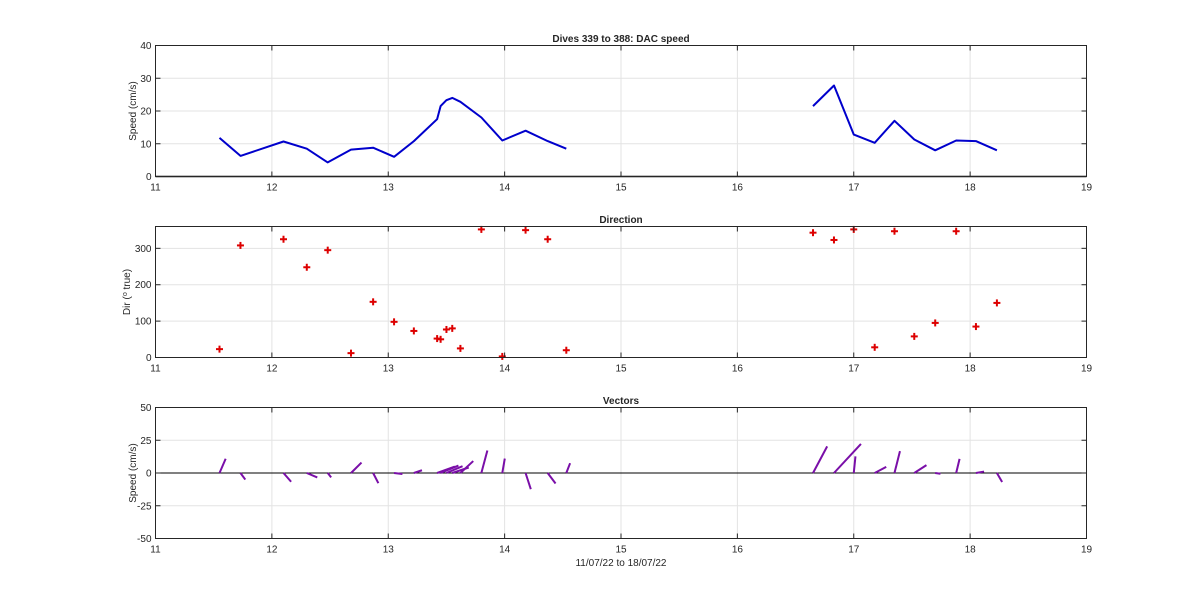 The width and height of the screenshot is (1200, 605). What do you see at coordinates (620, 220) in the screenshot?
I see `direction-title: Direction` at bounding box center [620, 220].